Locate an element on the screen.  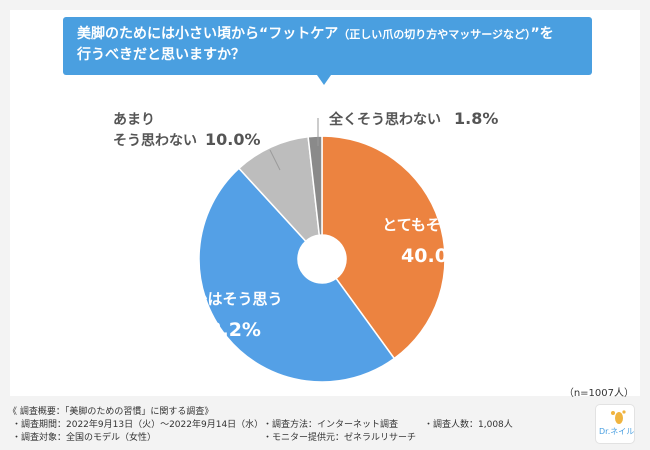
survey-target: ・調査対象：全国のモデル（女性） is located at coordinates (84, 438).